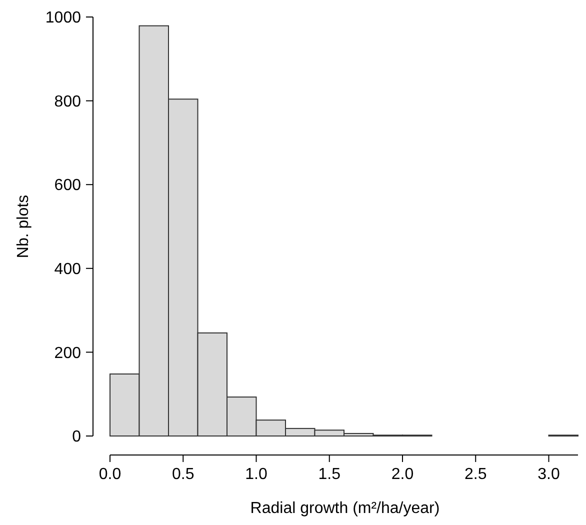 This screenshot has width=586, height=525. What do you see at coordinates (402, 474) in the screenshot?
I see `x-tick-label: 2.0` at bounding box center [402, 474].